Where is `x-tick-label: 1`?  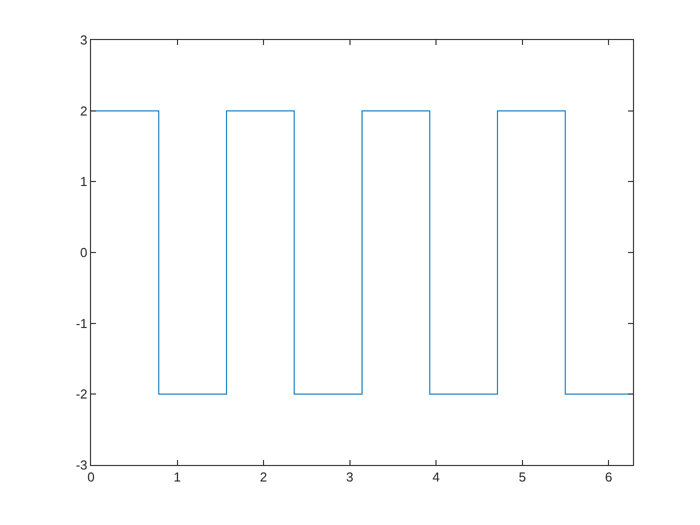 x-tick-label: 1 is located at coordinates (177, 477).